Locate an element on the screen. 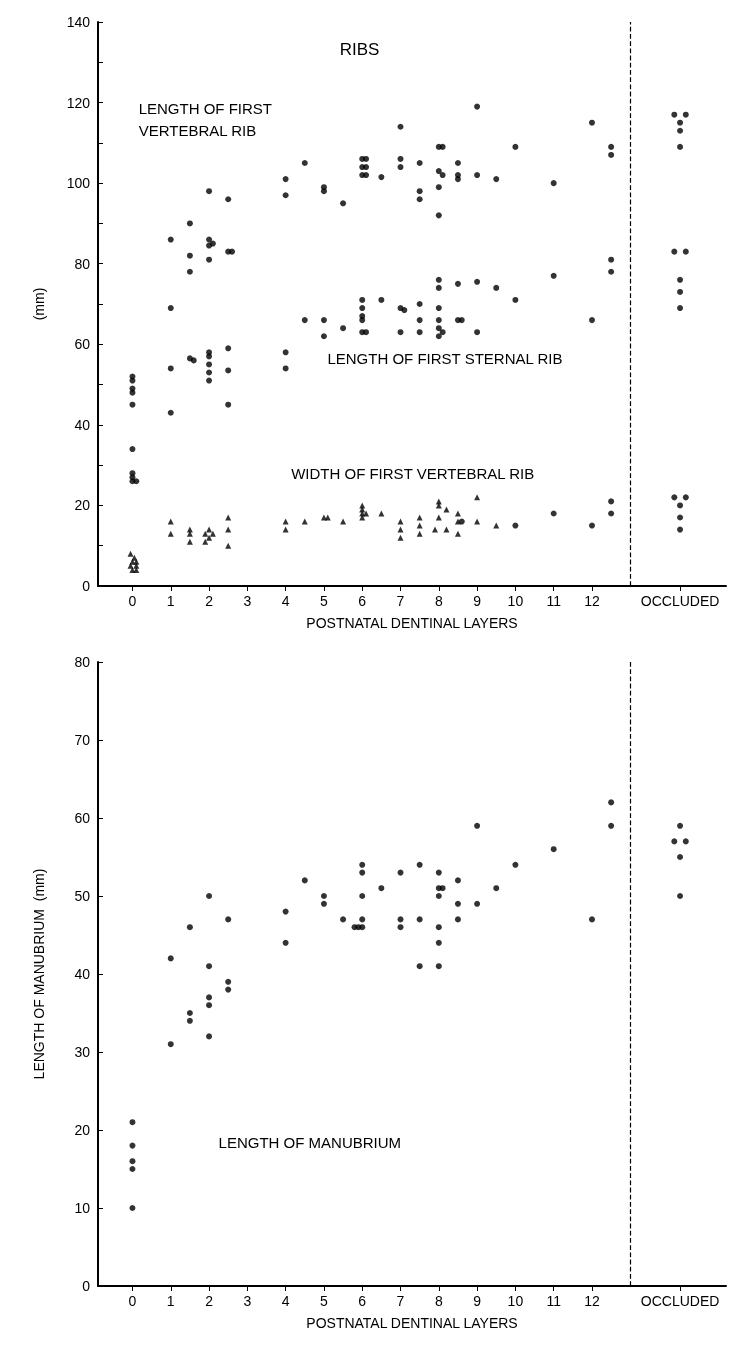  y-tick-label: 120 is located at coordinates (78, 102).